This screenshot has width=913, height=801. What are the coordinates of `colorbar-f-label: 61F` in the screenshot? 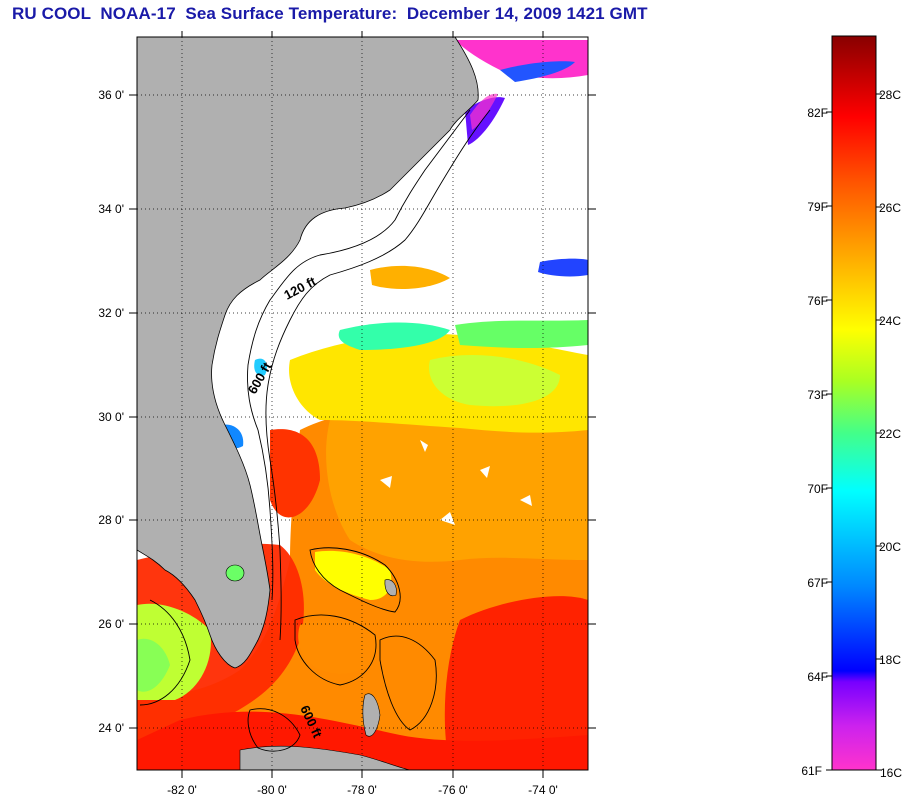 It's located at (811, 771).